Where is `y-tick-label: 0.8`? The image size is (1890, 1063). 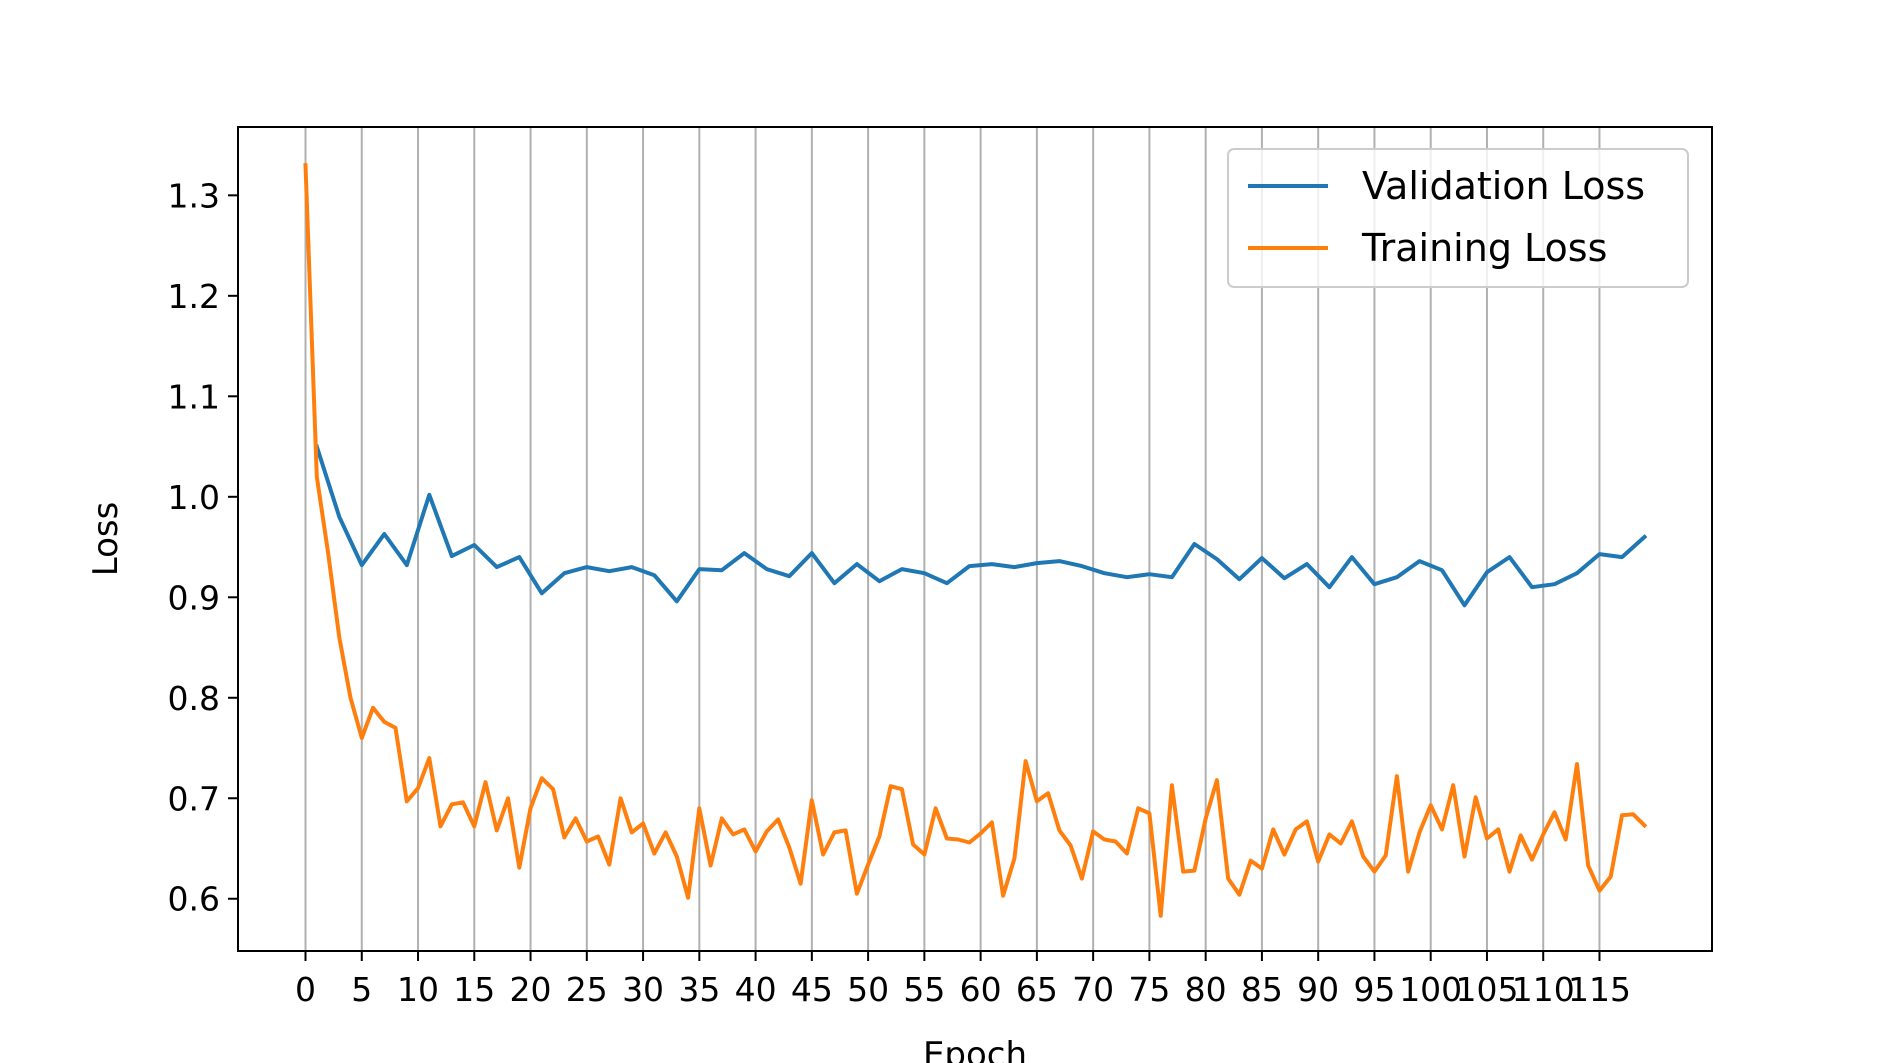 y-tick-label: 0.8 is located at coordinates (194, 698).